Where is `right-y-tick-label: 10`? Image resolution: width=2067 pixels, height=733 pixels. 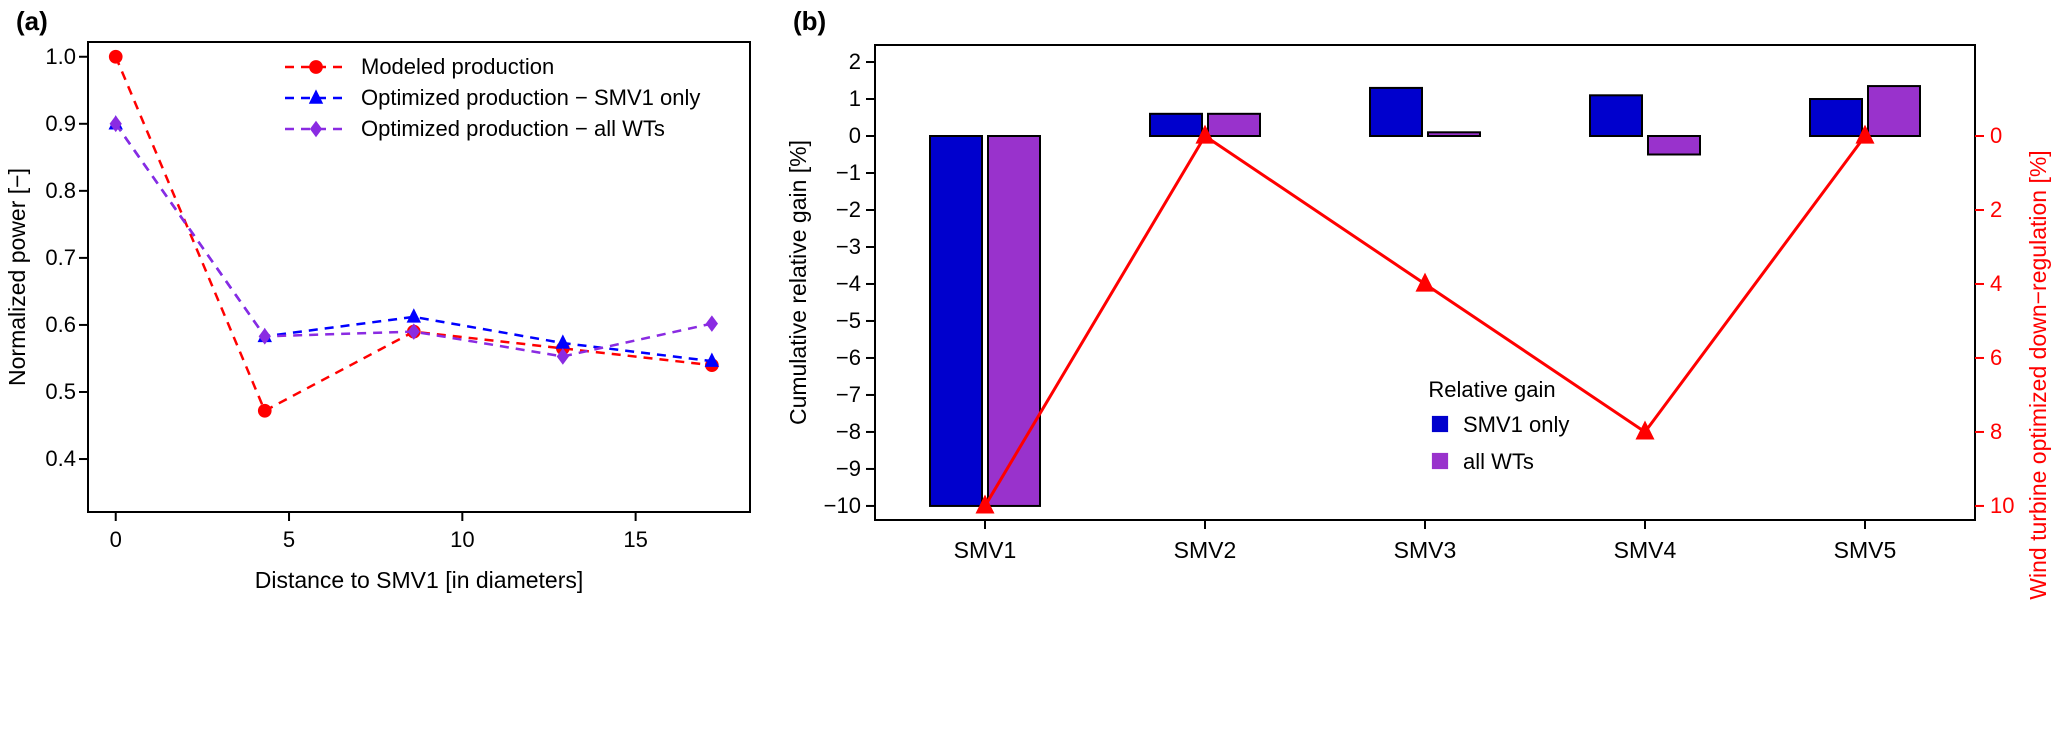 right-y-tick-label: 10 is located at coordinates (2002, 505).